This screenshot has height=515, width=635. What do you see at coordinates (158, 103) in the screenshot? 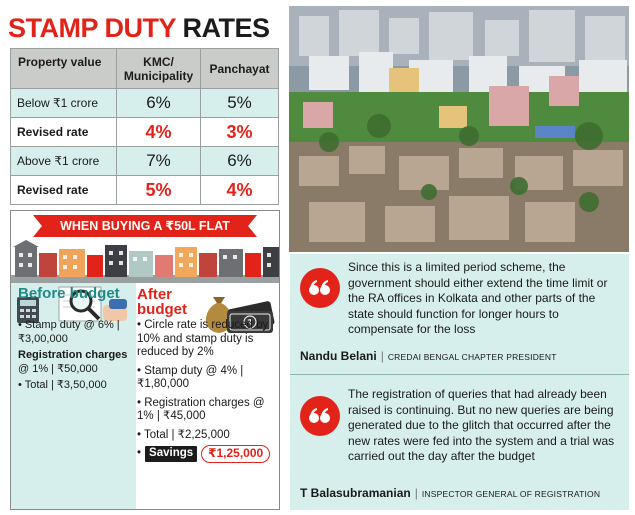
I see `kmc-rate: 6%` at bounding box center [158, 103].